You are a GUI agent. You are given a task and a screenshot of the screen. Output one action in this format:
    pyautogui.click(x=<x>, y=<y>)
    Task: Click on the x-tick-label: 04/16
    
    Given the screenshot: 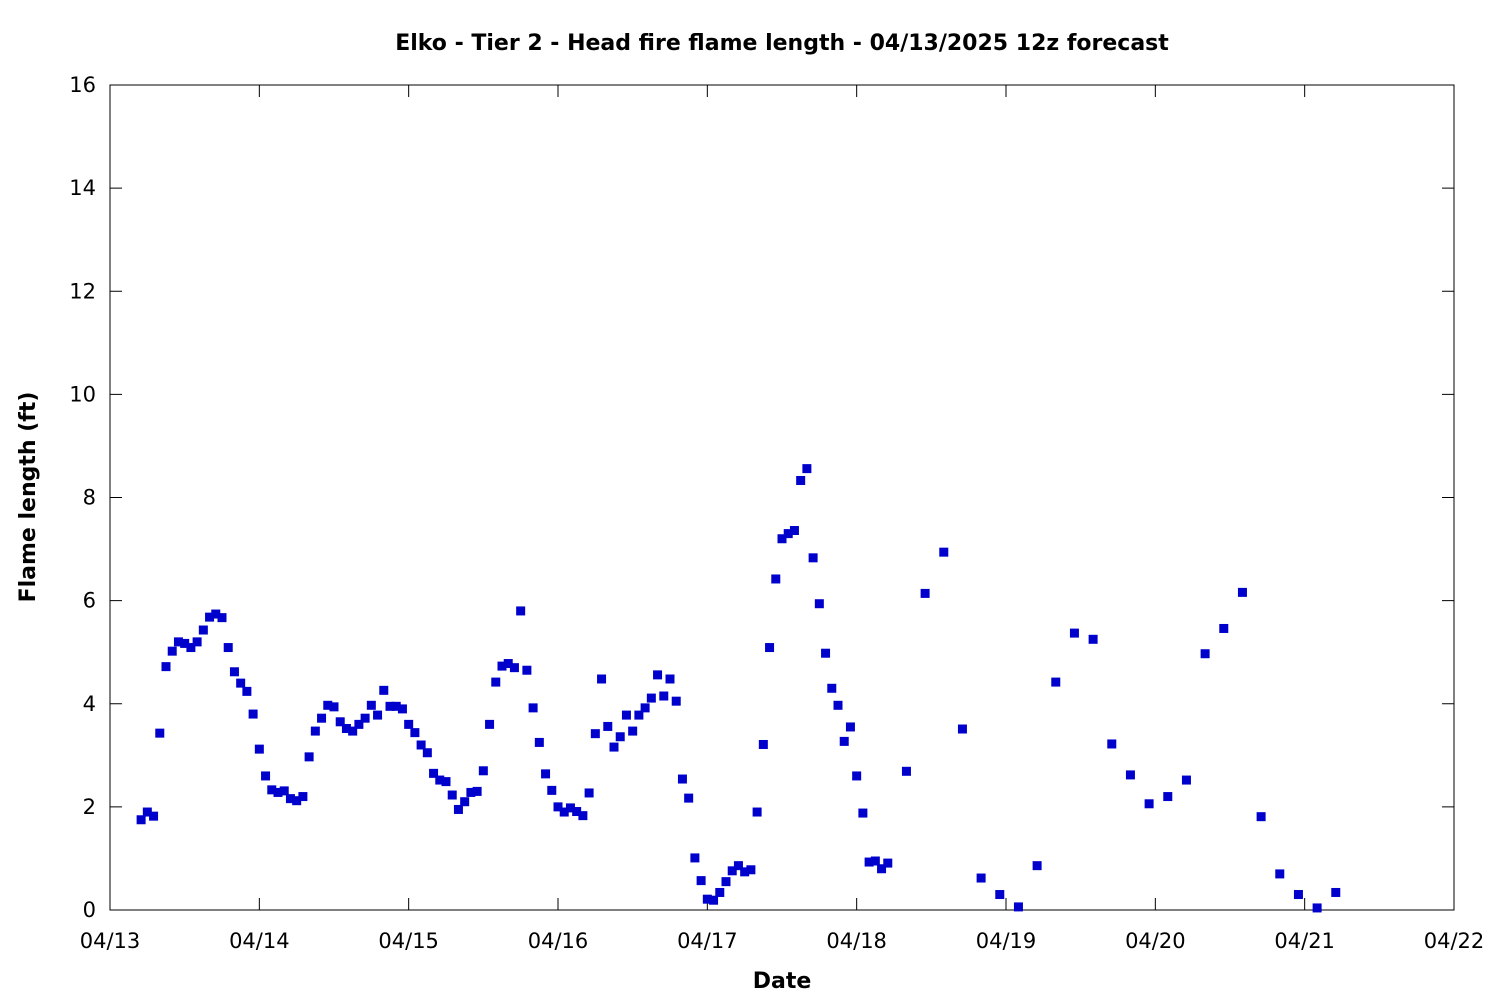 What is the action you would take?
    pyautogui.click(x=558, y=941)
    